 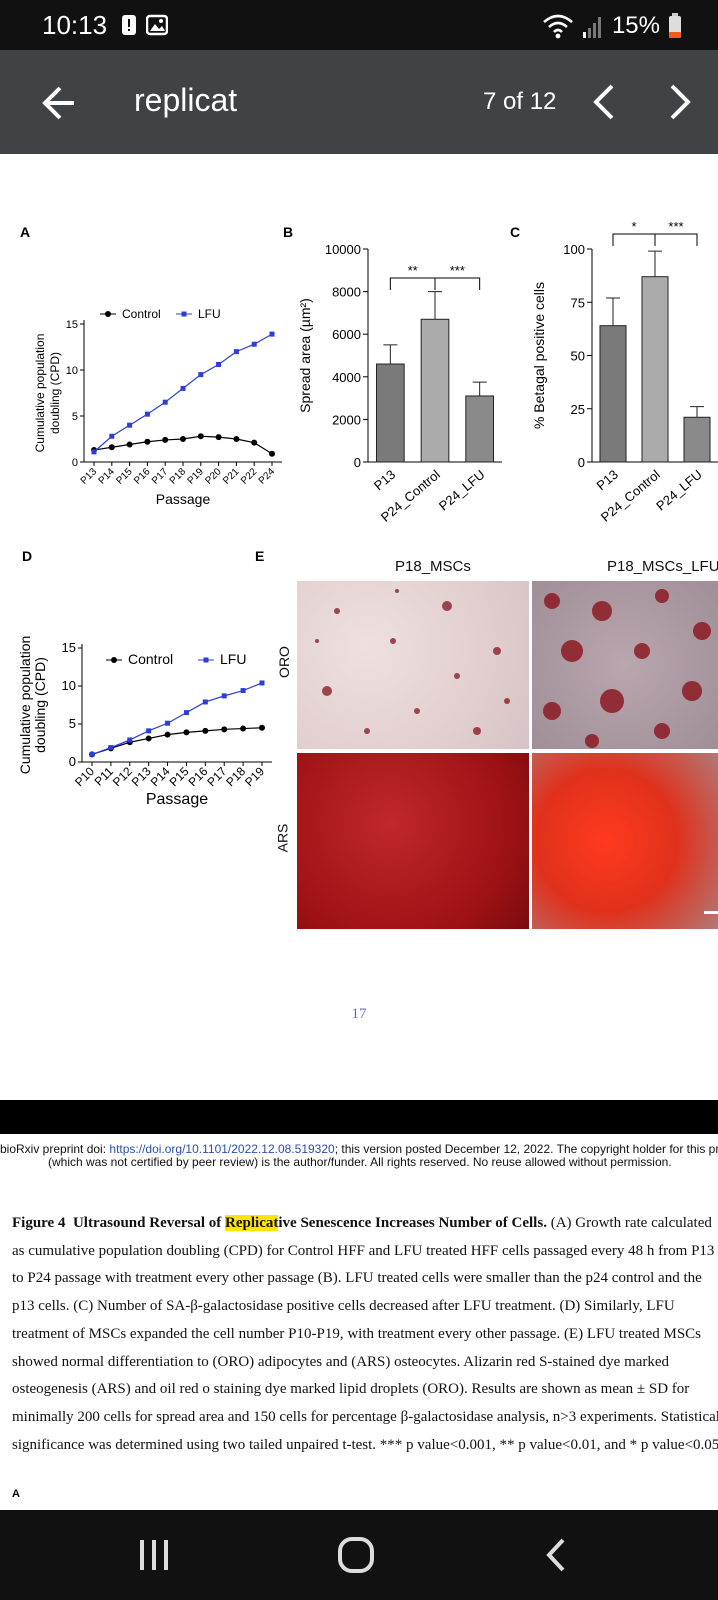 What do you see at coordinates (305, 355) in the screenshot?
I see `y-axis-label: Spread area (µm²)` at bounding box center [305, 355].